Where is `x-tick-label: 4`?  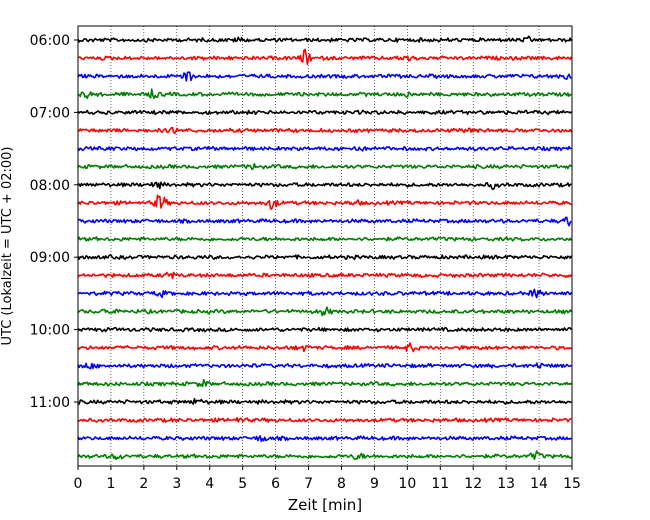 x-tick-label: 4 is located at coordinates (209, 484).